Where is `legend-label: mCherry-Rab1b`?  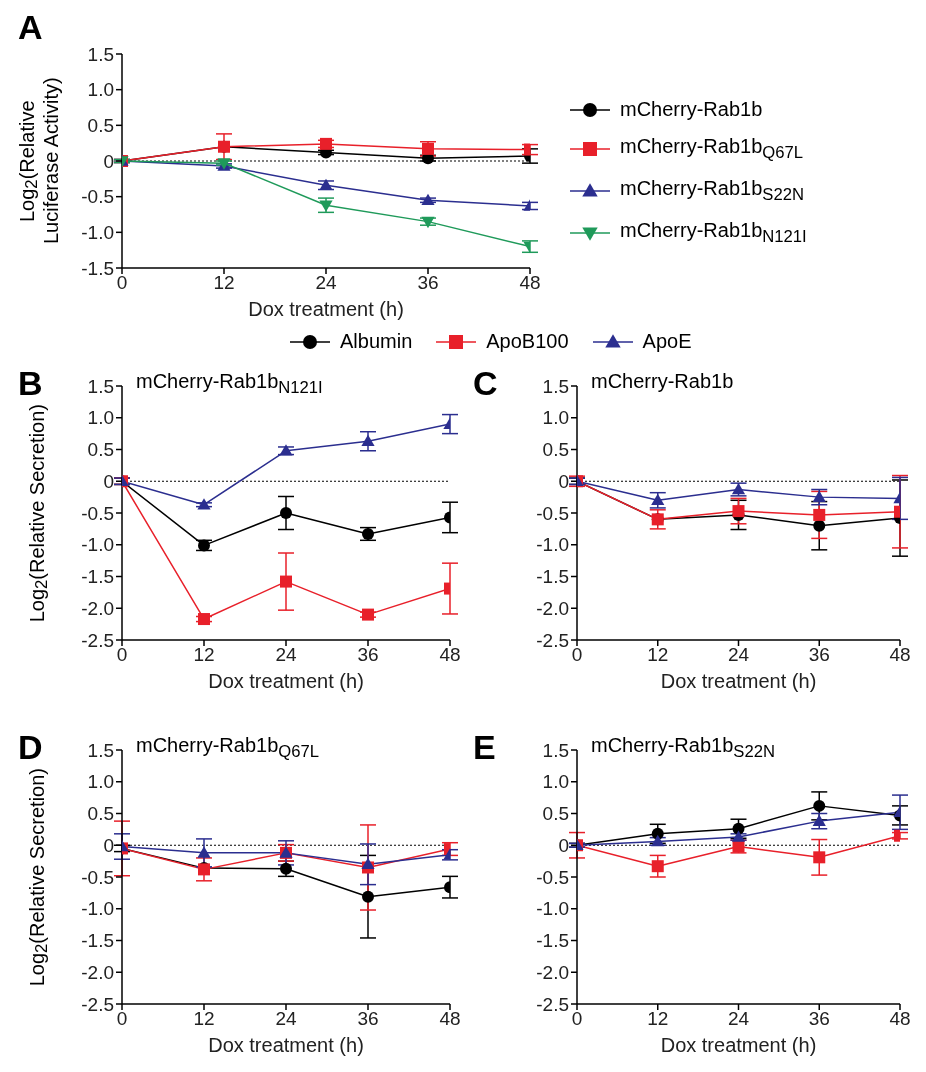
legend-label: mCherry-Rab1b is located at coordinates (691, 109).